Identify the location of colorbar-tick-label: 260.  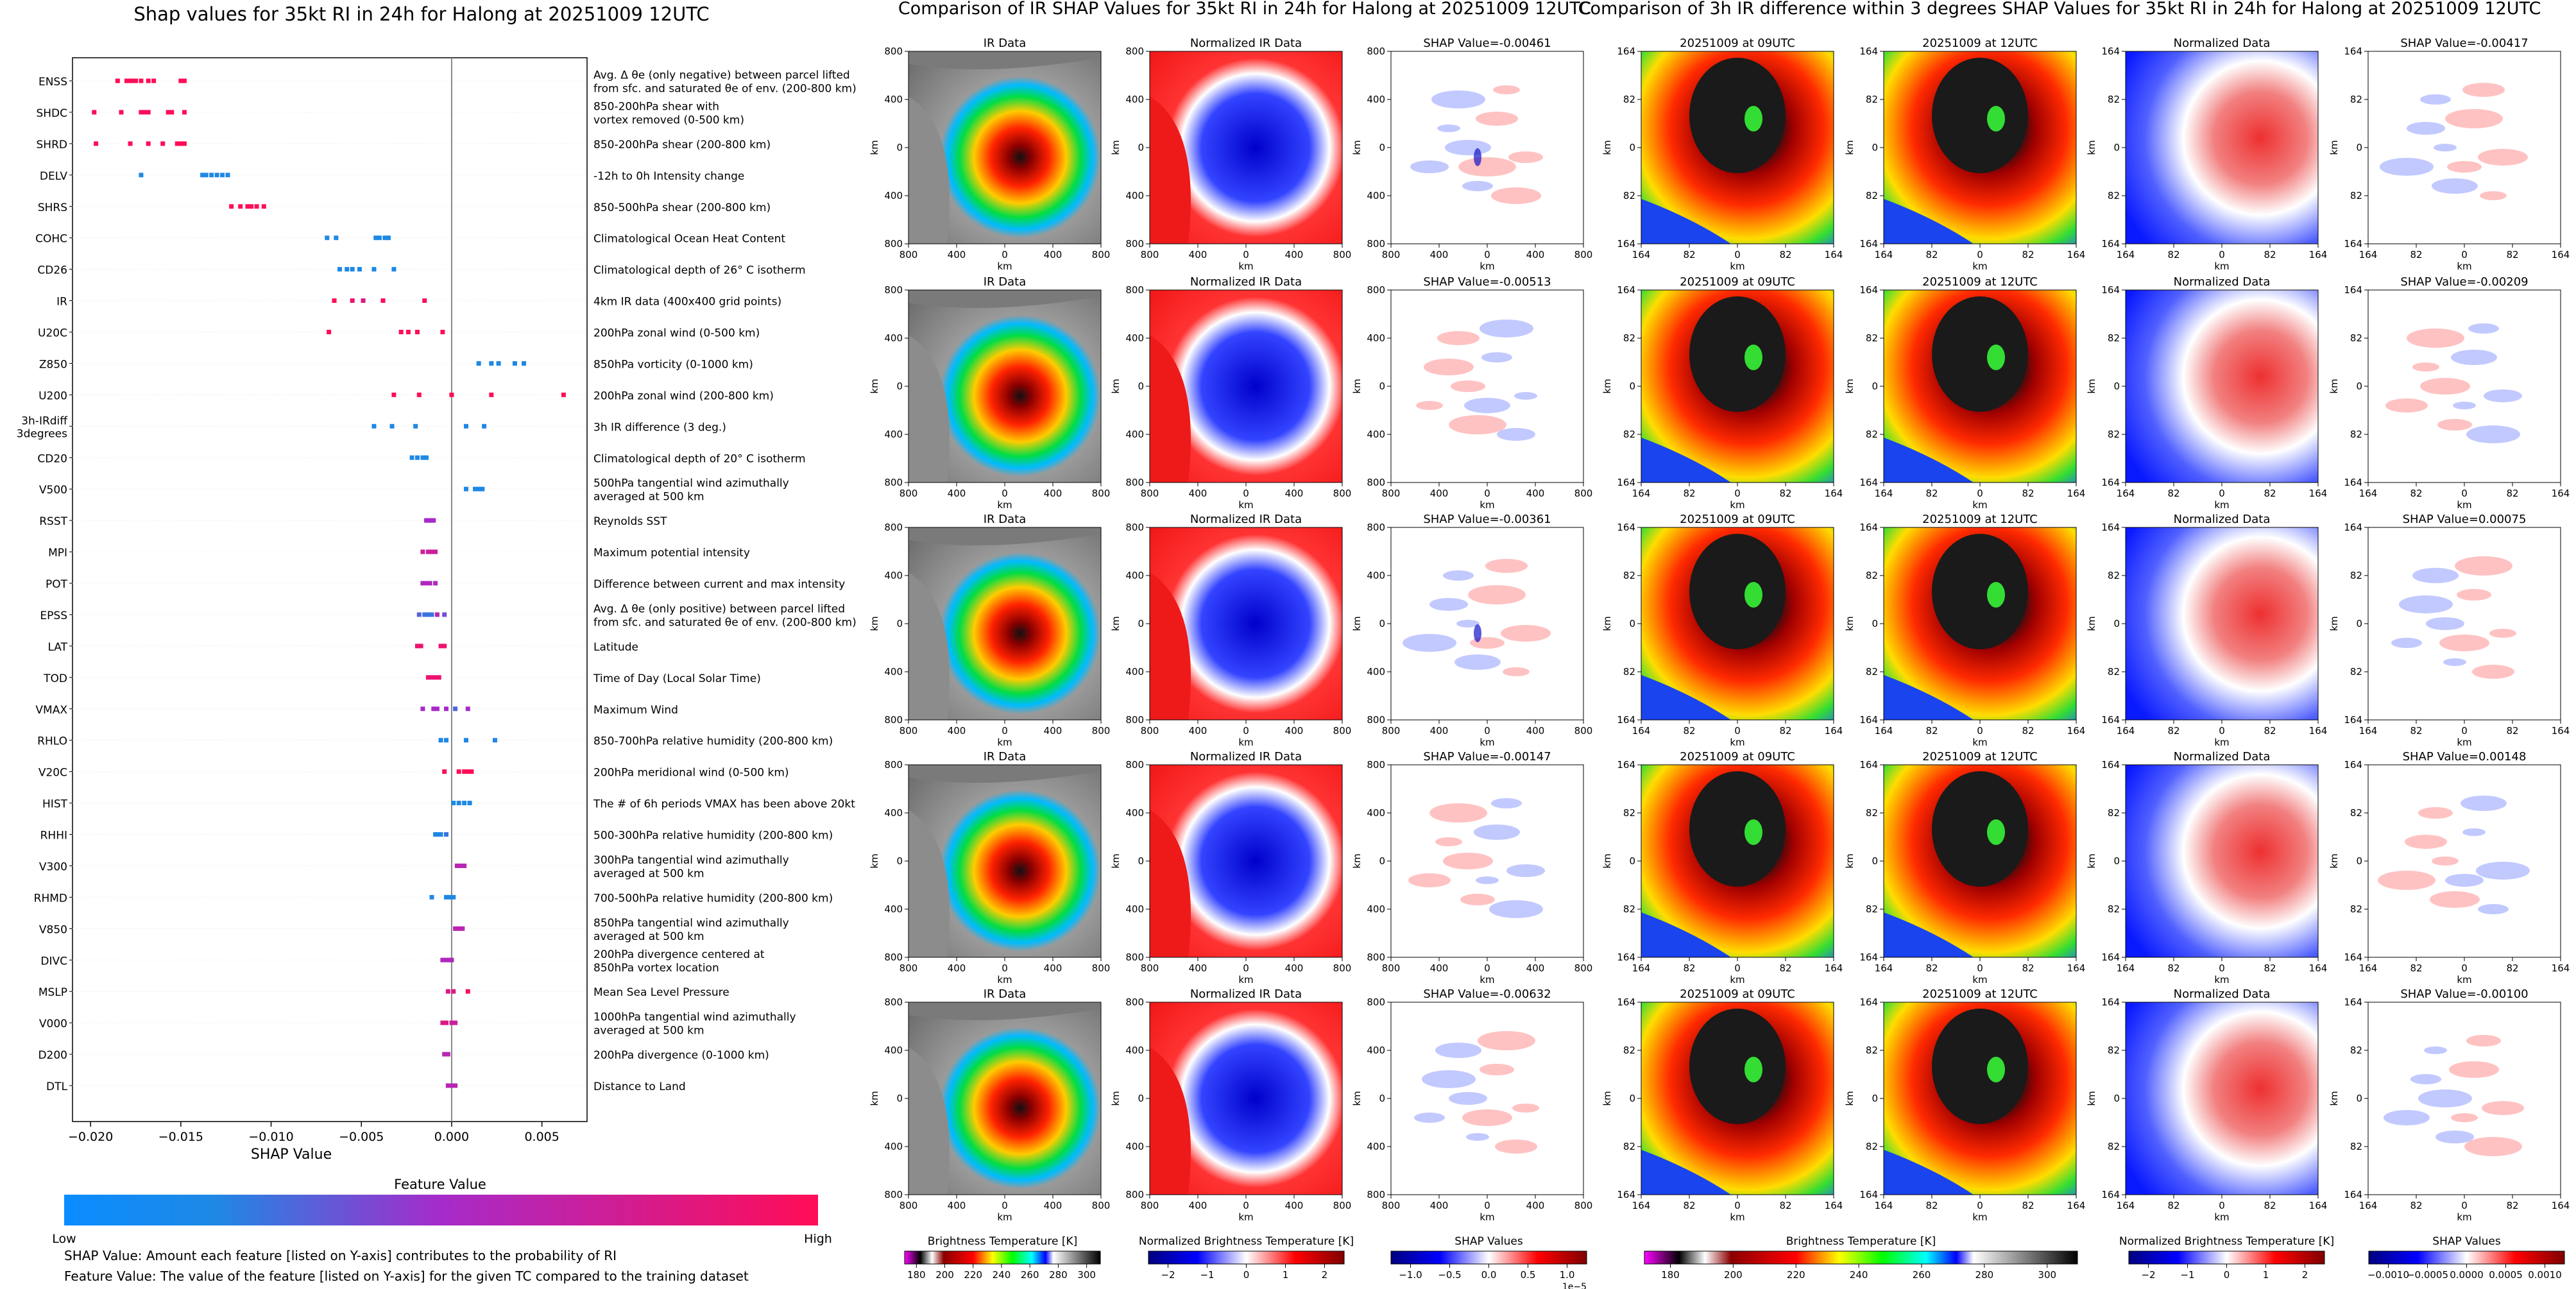
(1030, 1275).